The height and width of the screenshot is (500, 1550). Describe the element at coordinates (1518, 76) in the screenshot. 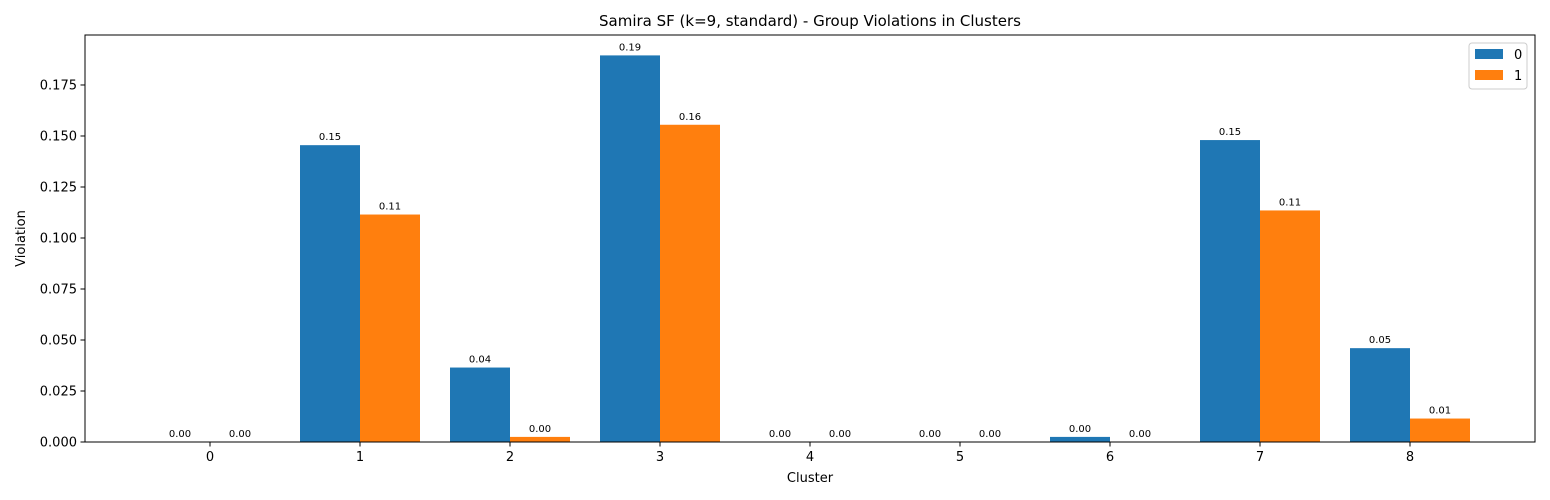

I see `legend-label-series-1: 1` at that location.